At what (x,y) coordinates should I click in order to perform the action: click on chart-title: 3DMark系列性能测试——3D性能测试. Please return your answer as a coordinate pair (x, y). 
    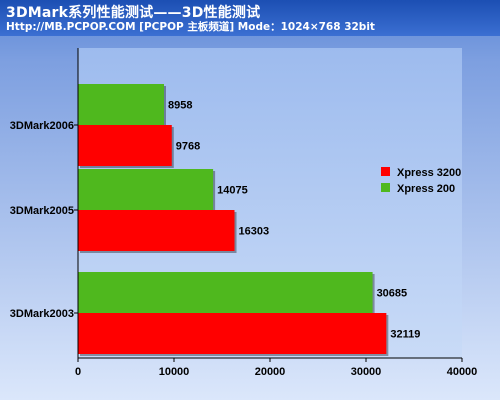
    Looking at the image, I should click on (133, 13).